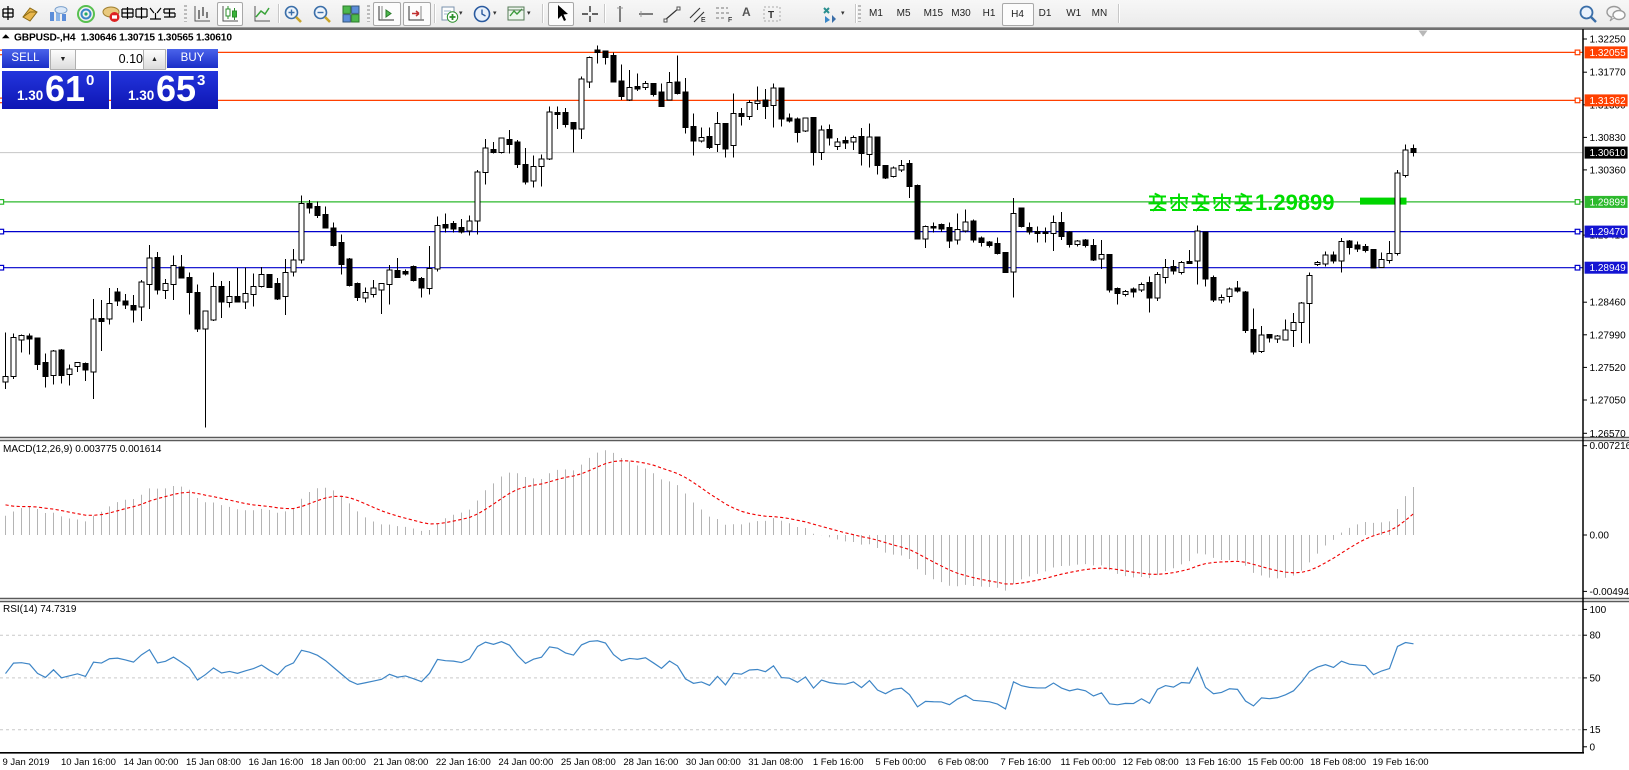 Image resolution: width=1629 pixels, height=770 pixels. What do you see at coordinates (1608, 53) in the screenshot?
I see `svg-text: 1.32055` at bounding box center [1608, 53].